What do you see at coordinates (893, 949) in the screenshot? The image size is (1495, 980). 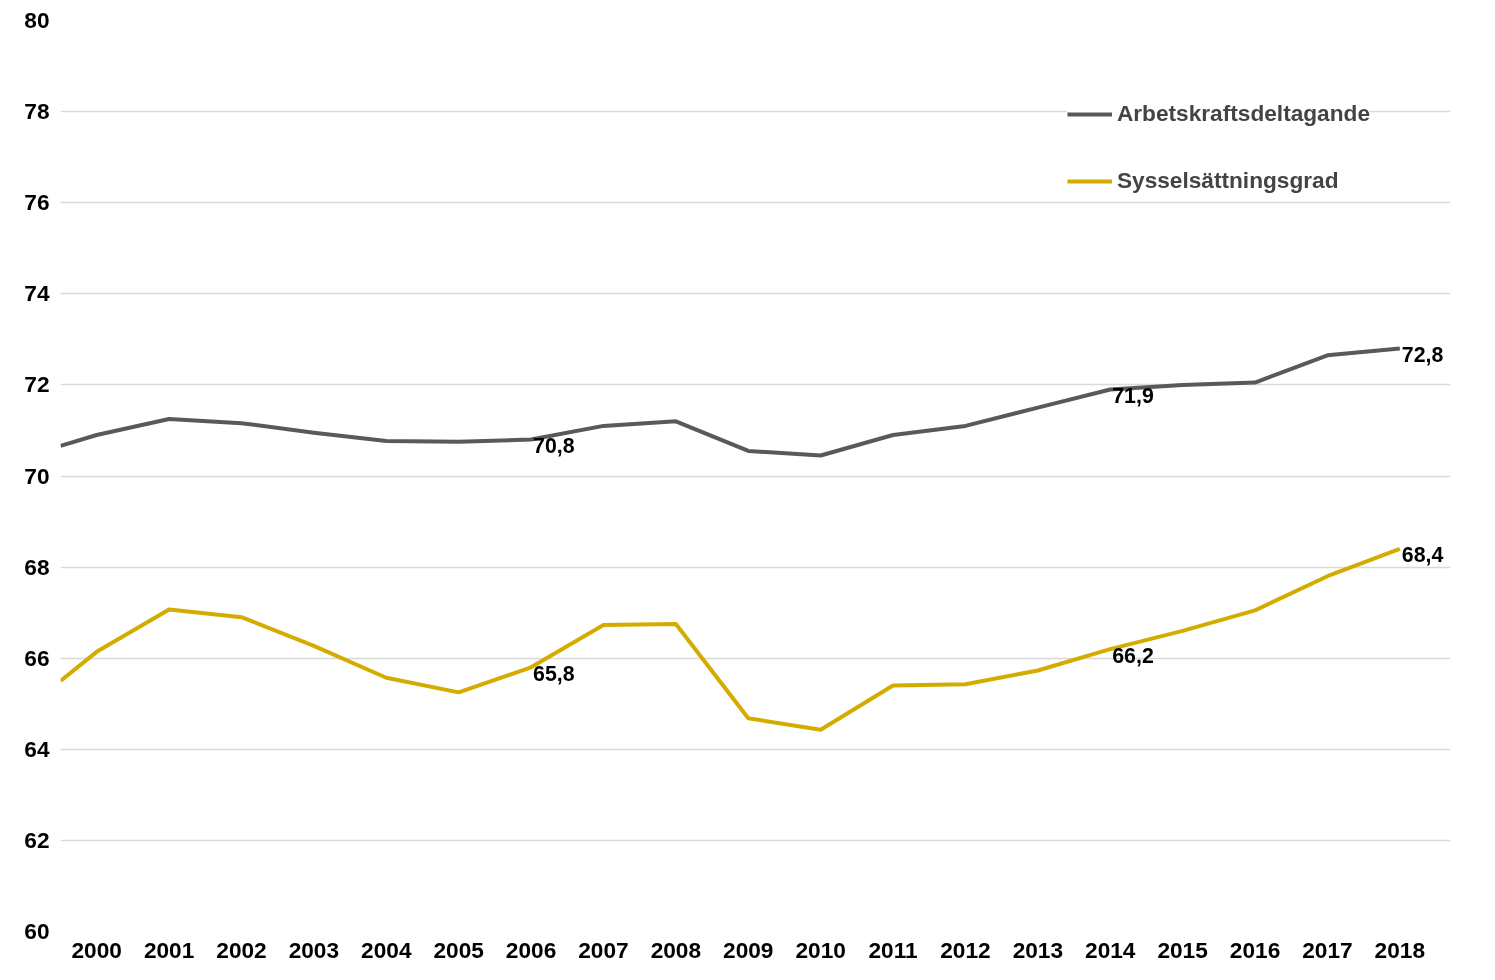 I see `x-tick-label: 2011` at bounding box center [893, 949].